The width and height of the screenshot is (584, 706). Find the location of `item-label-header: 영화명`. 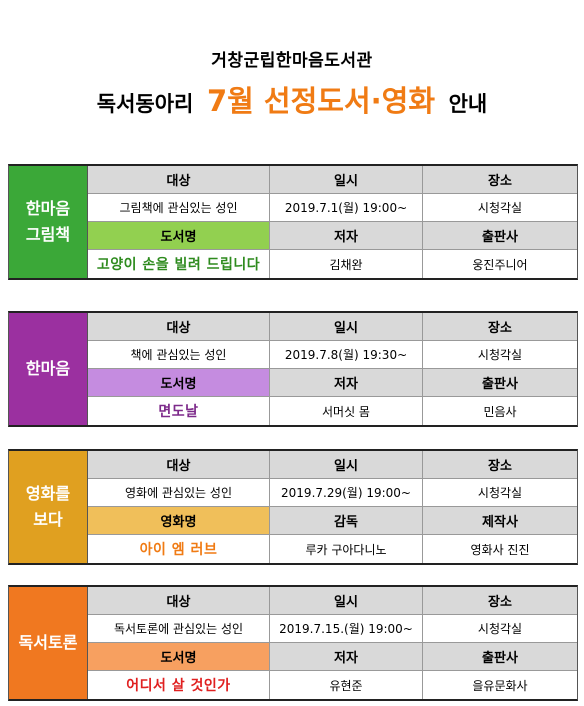

item-label-header: 영화명 is located at coordinates (179, 521).